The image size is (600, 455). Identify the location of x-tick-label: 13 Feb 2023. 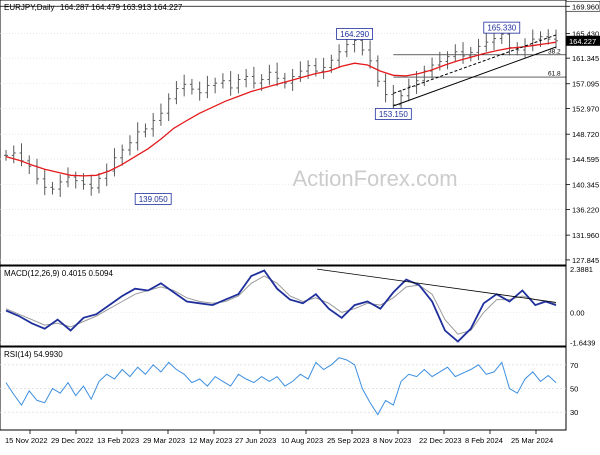
(118, 440).